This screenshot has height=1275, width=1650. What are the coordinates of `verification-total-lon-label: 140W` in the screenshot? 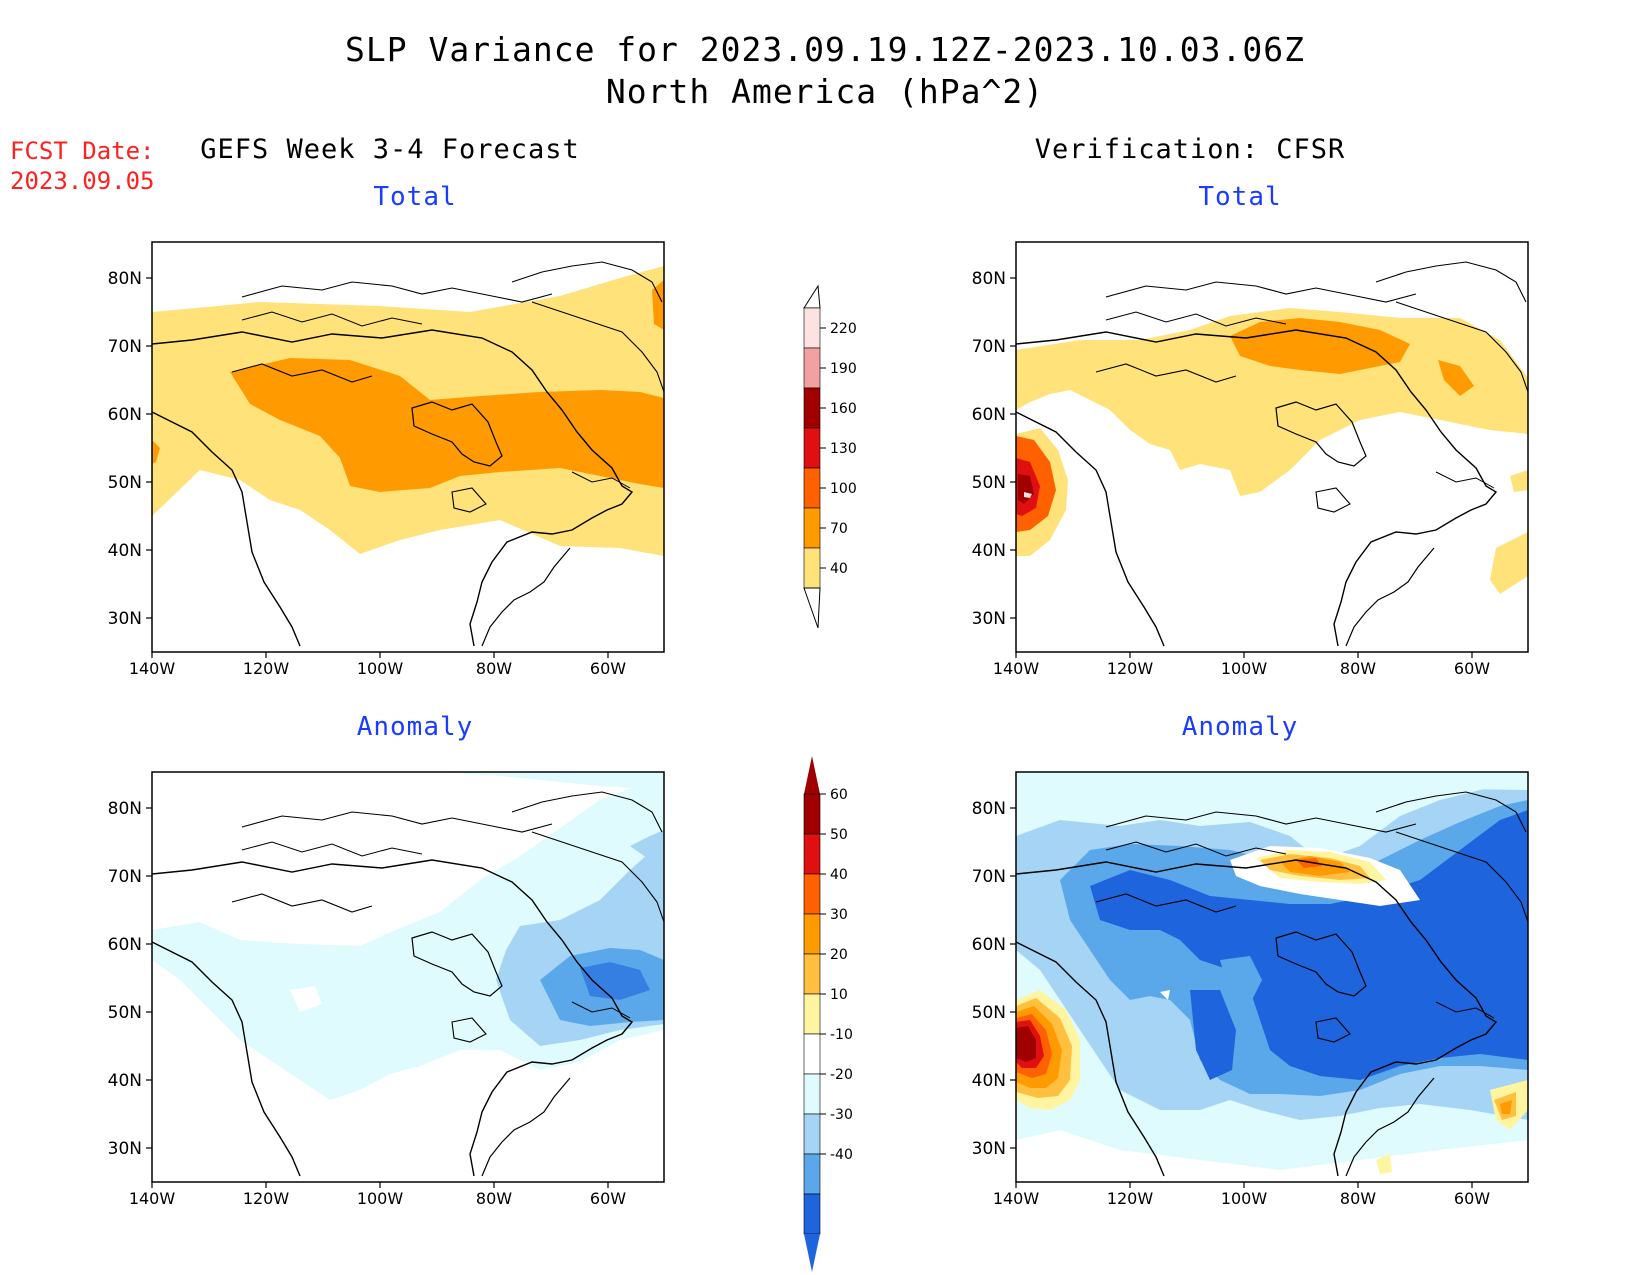 It's located at (1016, 668).